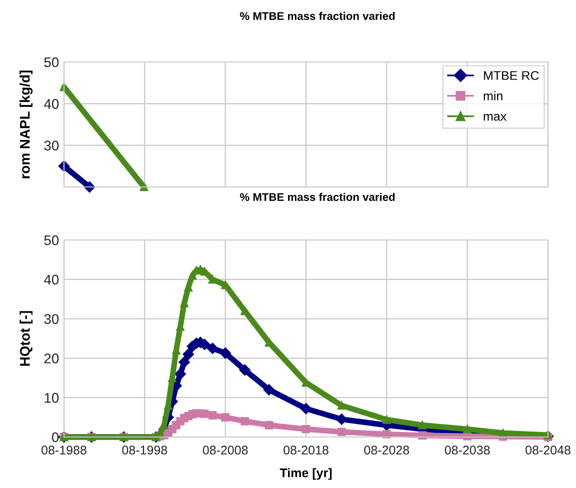 The image size is (576, 488). I want to click on x-axis-title: Time [yr], so click(306, 474).